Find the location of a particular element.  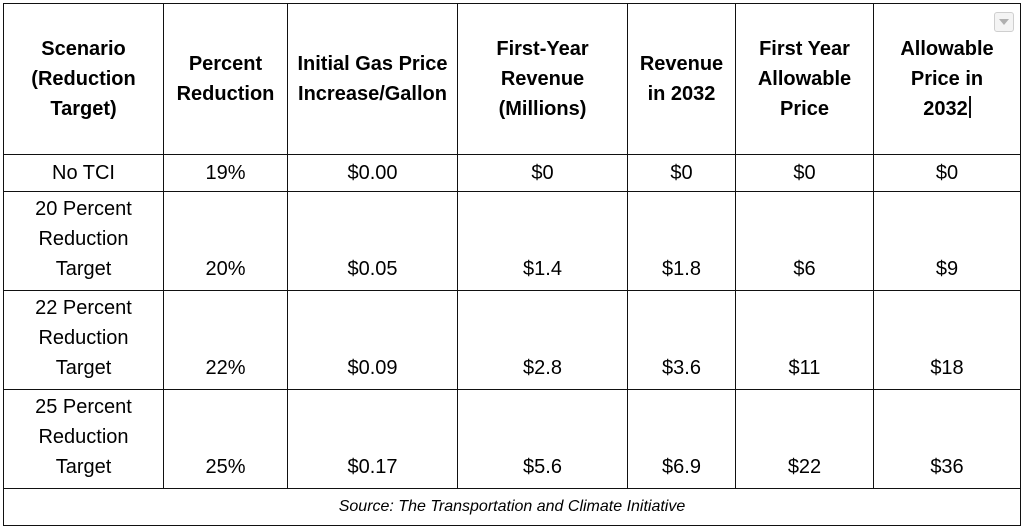

header-allowable-price-2032-cell: Allowable Price in 2032 is located at coordinates (947, 79).